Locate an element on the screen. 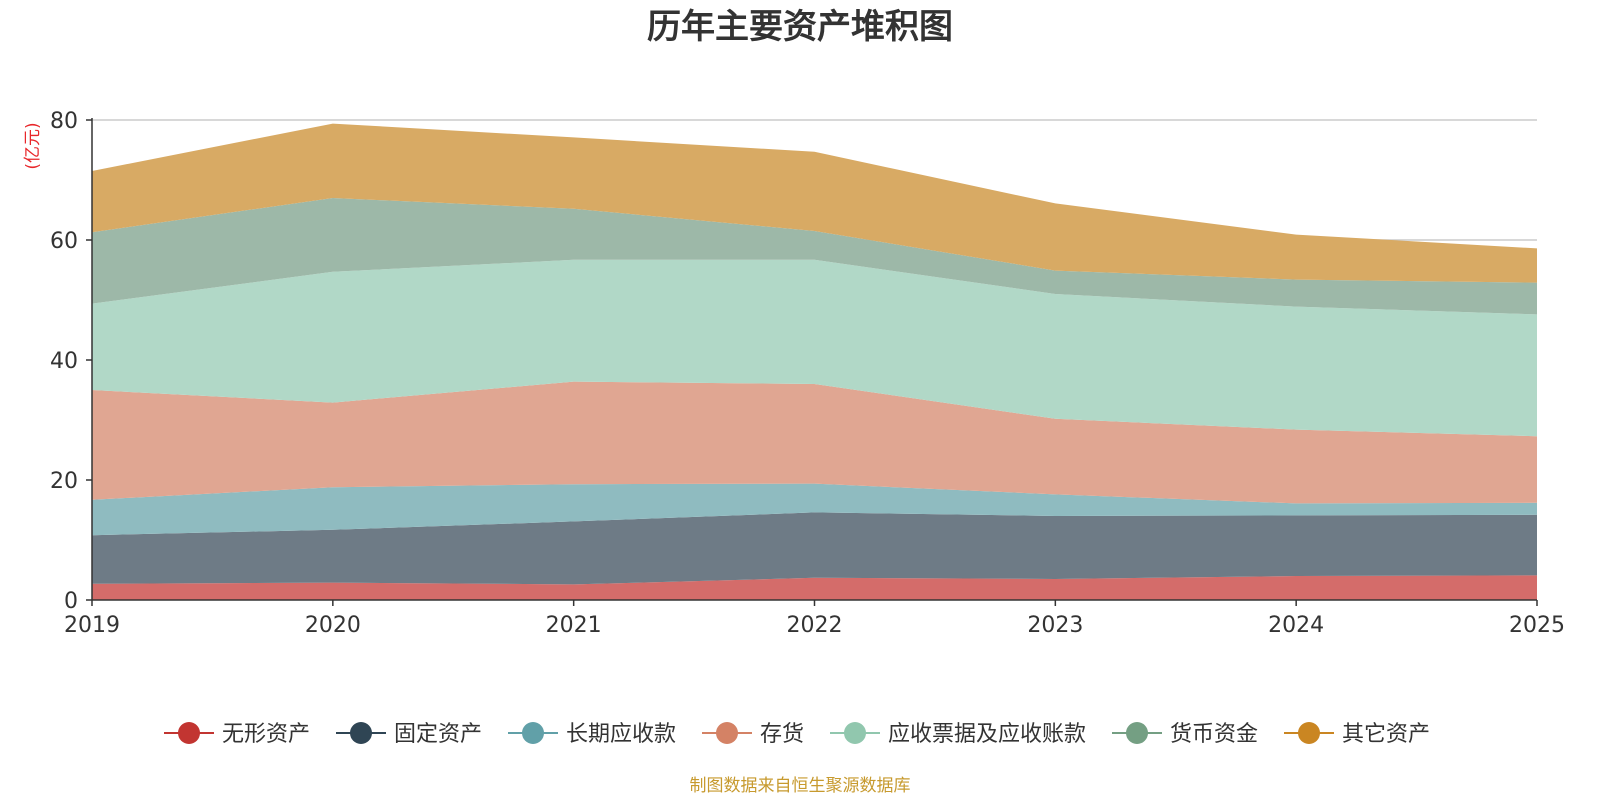 The image size is (1600, 800). legend-label: 其它资产 is located at coordinates (1386, 734).